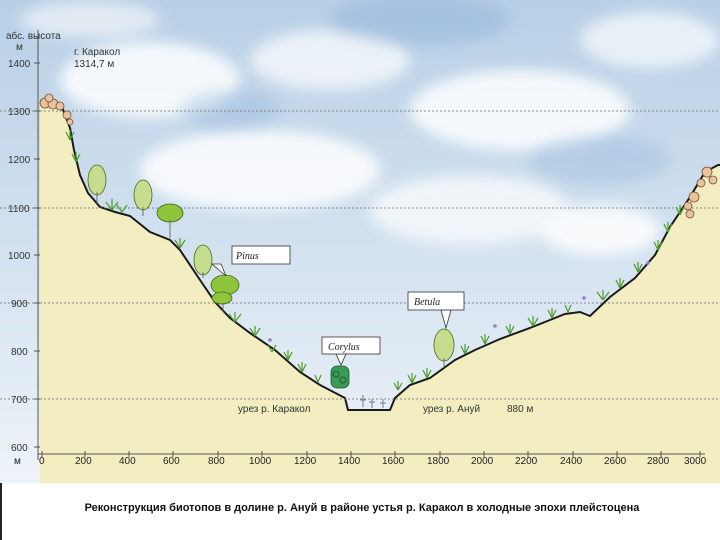 This screenshot has height=540, width=720. What do you see at coordinates (274, 409) in the screenshot?
I see `karakol-level-label: урез р. Каракол` at bounding box center [274, 409].